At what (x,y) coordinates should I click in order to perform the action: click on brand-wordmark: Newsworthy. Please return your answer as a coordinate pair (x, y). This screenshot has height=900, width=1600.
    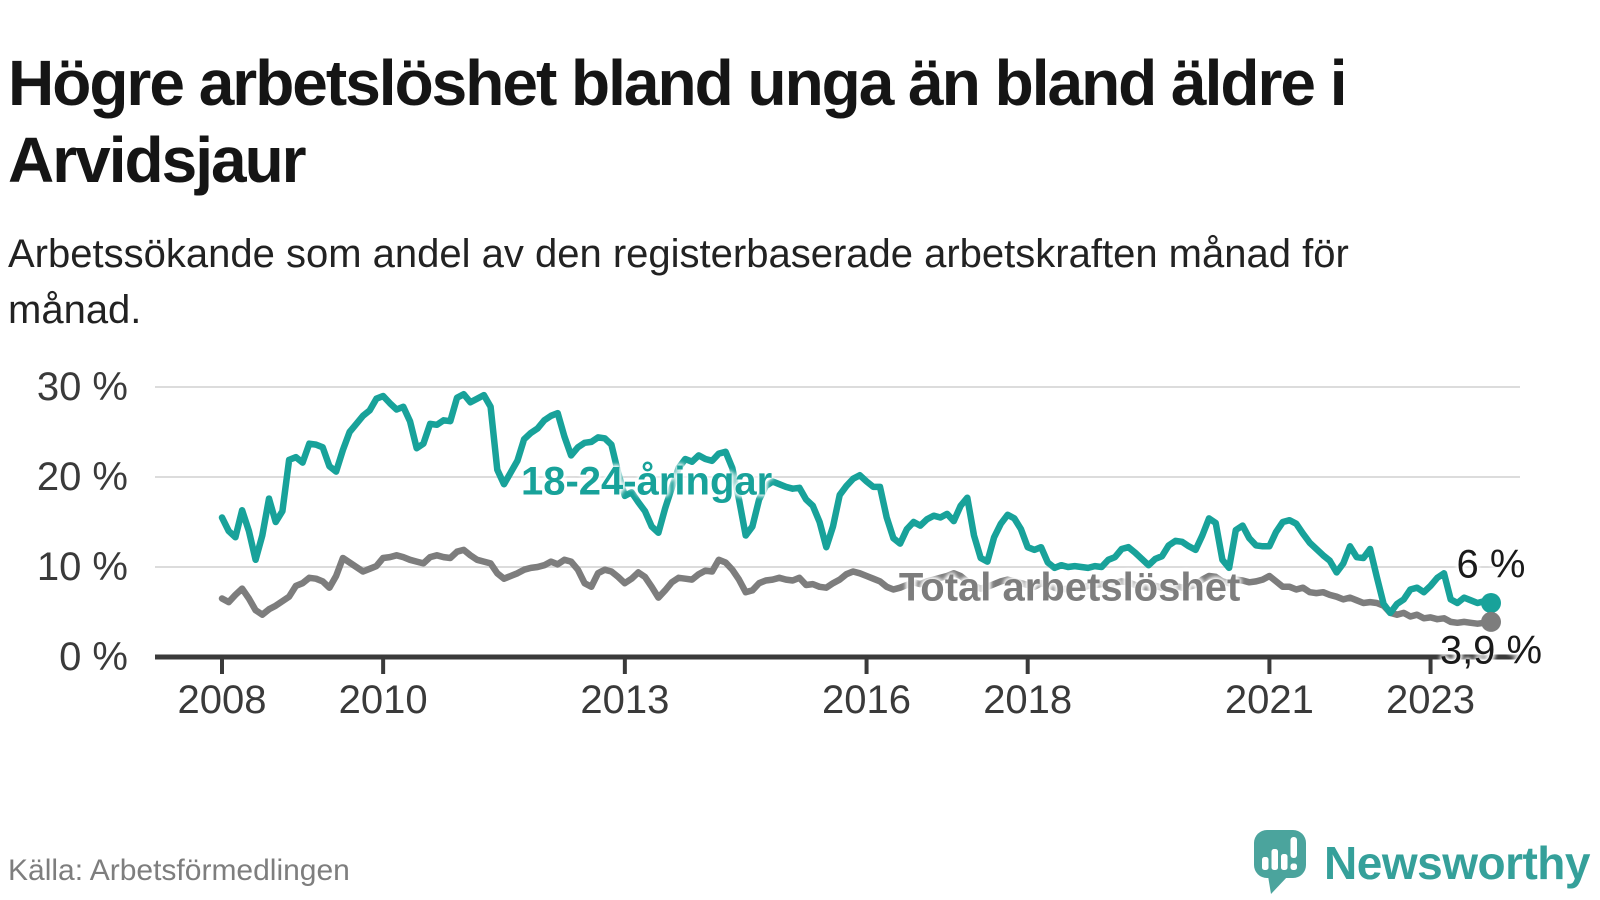
    Looking at the image, I should click on (1457, 863).